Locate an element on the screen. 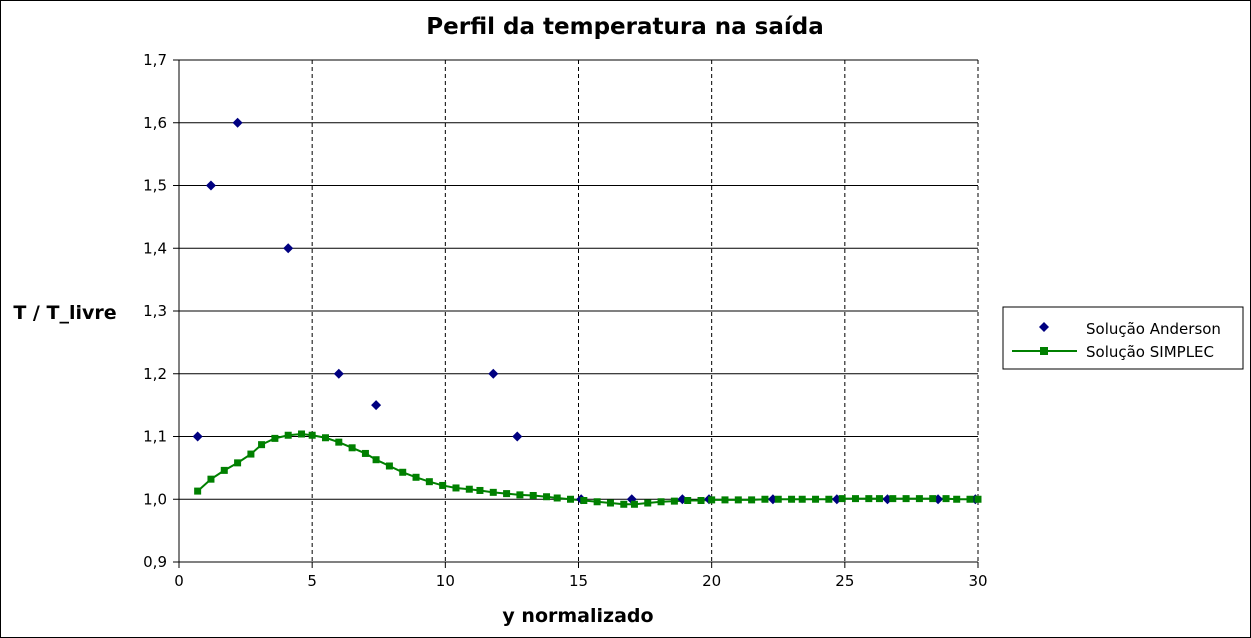 The width and height of the screenshot is (1251, 638). legend-label-anderson: Solução Anderson is located at coordinates (1153, 329).